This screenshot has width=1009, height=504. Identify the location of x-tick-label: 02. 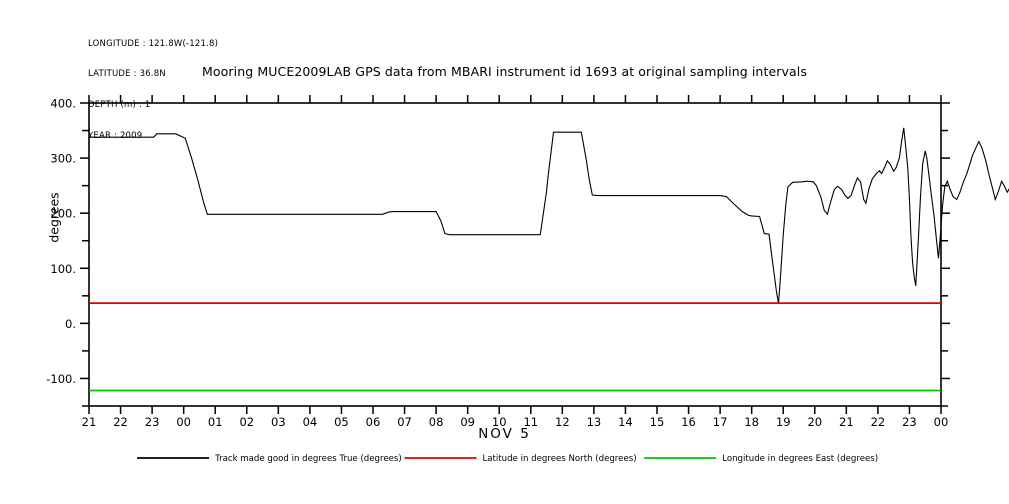
(246, 422).